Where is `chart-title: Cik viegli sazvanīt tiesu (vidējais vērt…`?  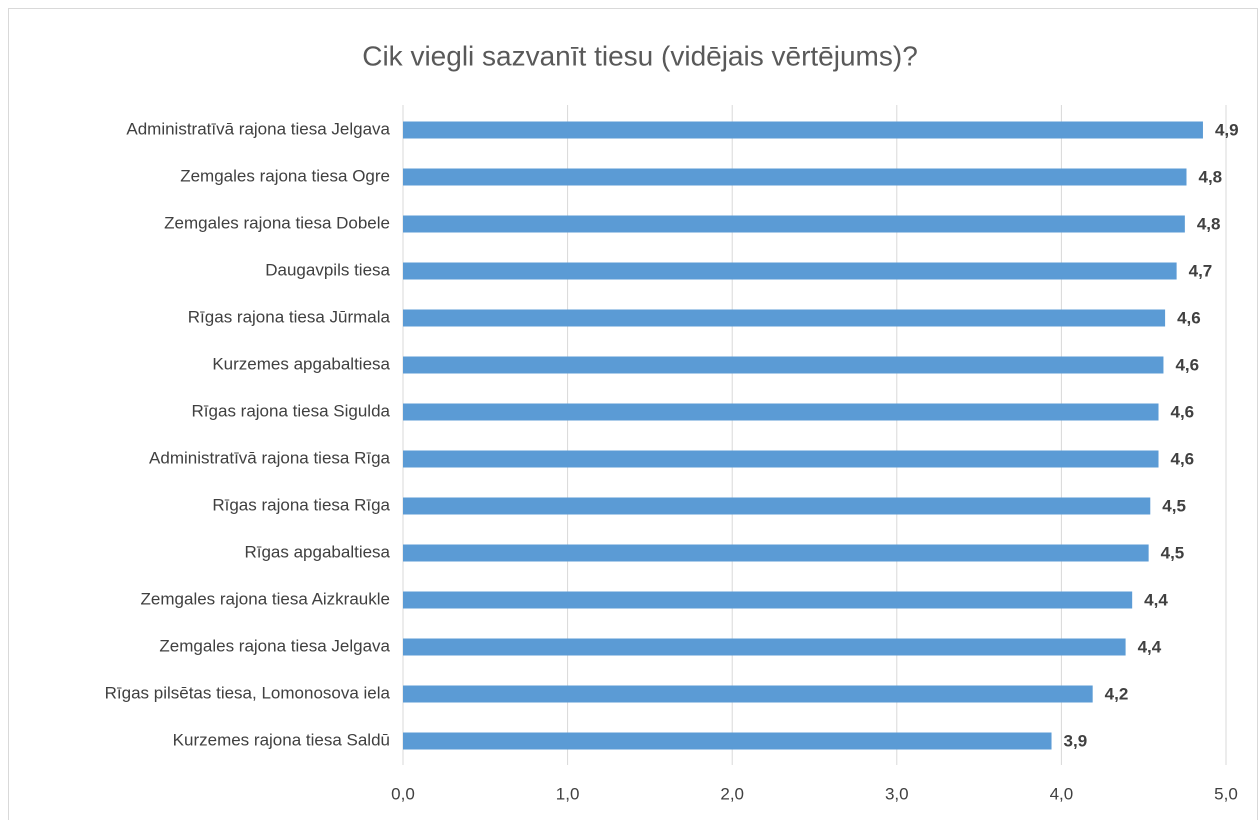
chart-title: Cik viegli sazvanīt tiesu (vidējais vērt… is located at coordinates (640, 55).